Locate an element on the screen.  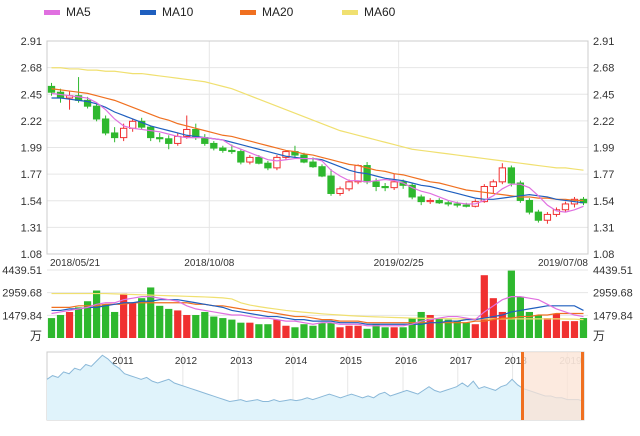
price-x-label: 2018/10/08 is located at coordinates (209, 263).